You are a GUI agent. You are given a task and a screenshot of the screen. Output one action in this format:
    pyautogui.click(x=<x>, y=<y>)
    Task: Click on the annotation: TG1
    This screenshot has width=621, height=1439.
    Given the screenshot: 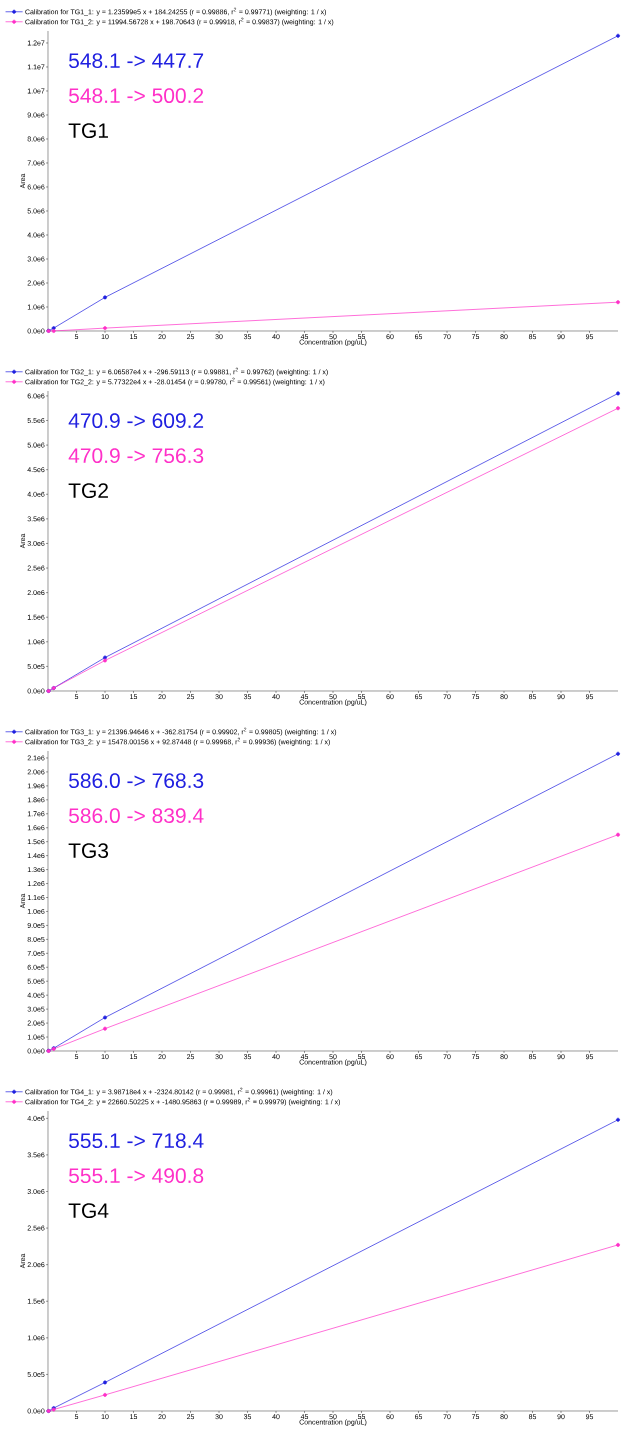 What is the action you would take?
    pyautogui.click(x=88, y=131)
    